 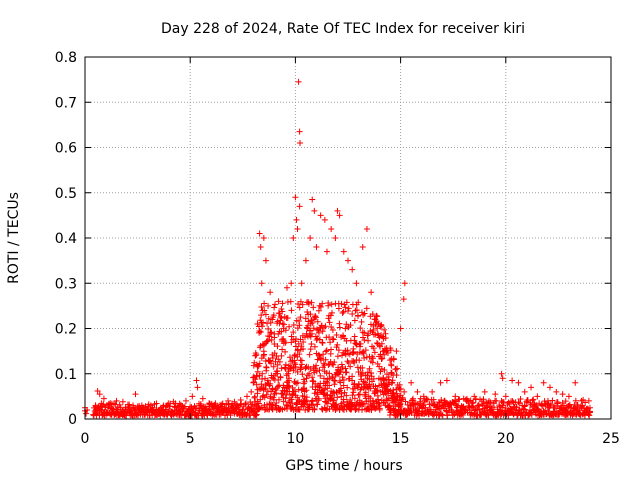 I want to click on y-tick-label: 0.3, so click(x=66, y=284).